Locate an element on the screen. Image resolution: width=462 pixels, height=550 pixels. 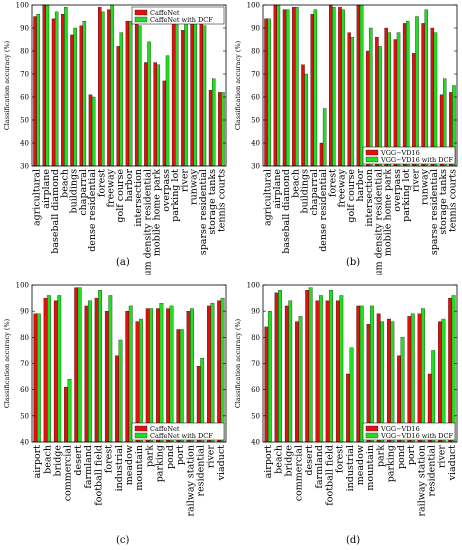
x-tick-label: mobile home park is located at coordinates (388, 212).